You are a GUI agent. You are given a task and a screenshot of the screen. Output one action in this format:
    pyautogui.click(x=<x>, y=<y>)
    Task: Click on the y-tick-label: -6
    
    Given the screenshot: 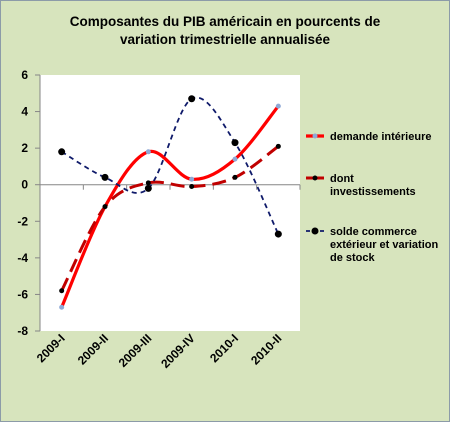 What is the action you would take?
    pyautogui.click(x=22, y=294)
    